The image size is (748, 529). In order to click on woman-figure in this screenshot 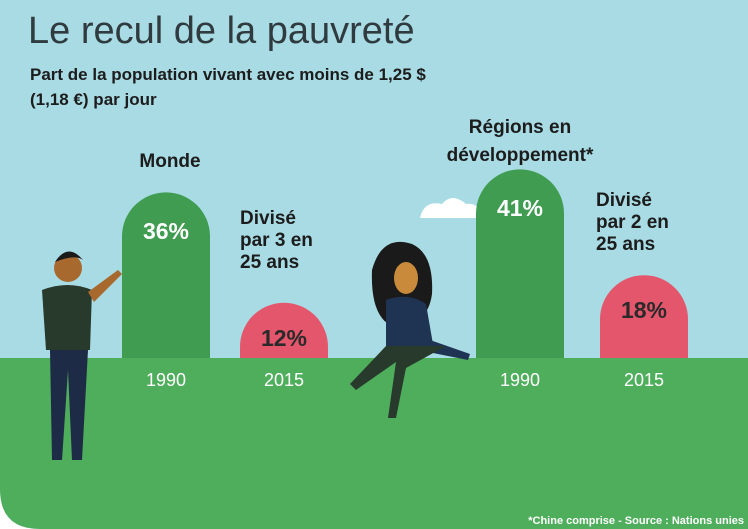, I will do `click(410, 329)`.